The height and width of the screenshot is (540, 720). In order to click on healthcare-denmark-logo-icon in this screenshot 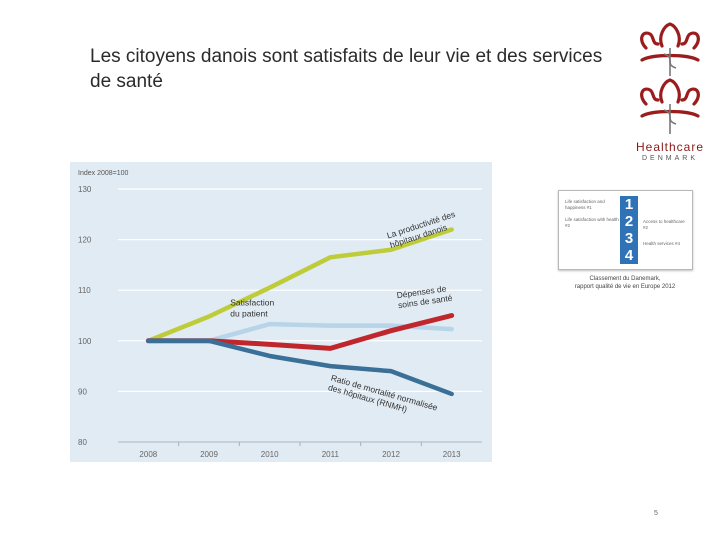, I will do `click(670, 78)`.